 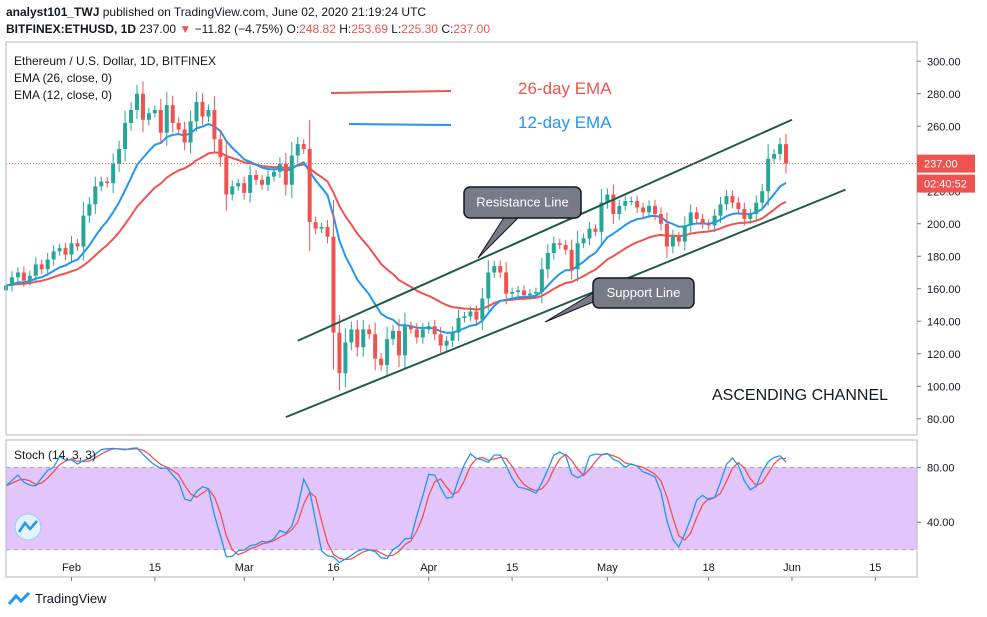 I want to click on close-value: 237.00, so click(x=472, y=29).